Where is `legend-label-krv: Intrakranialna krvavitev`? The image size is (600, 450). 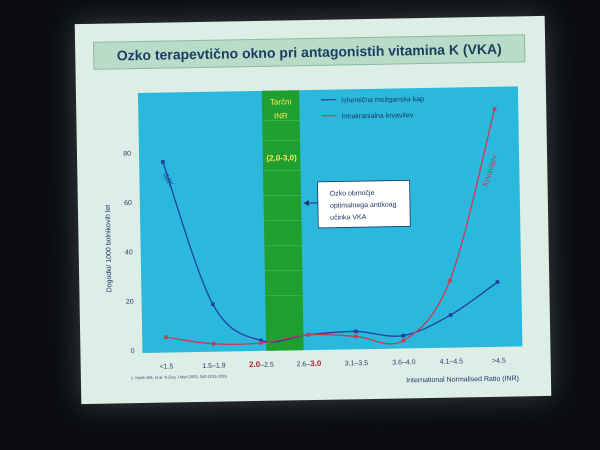
legend-label-krv: Intrakranialna krvavitev is located at coordinates (377, 116).